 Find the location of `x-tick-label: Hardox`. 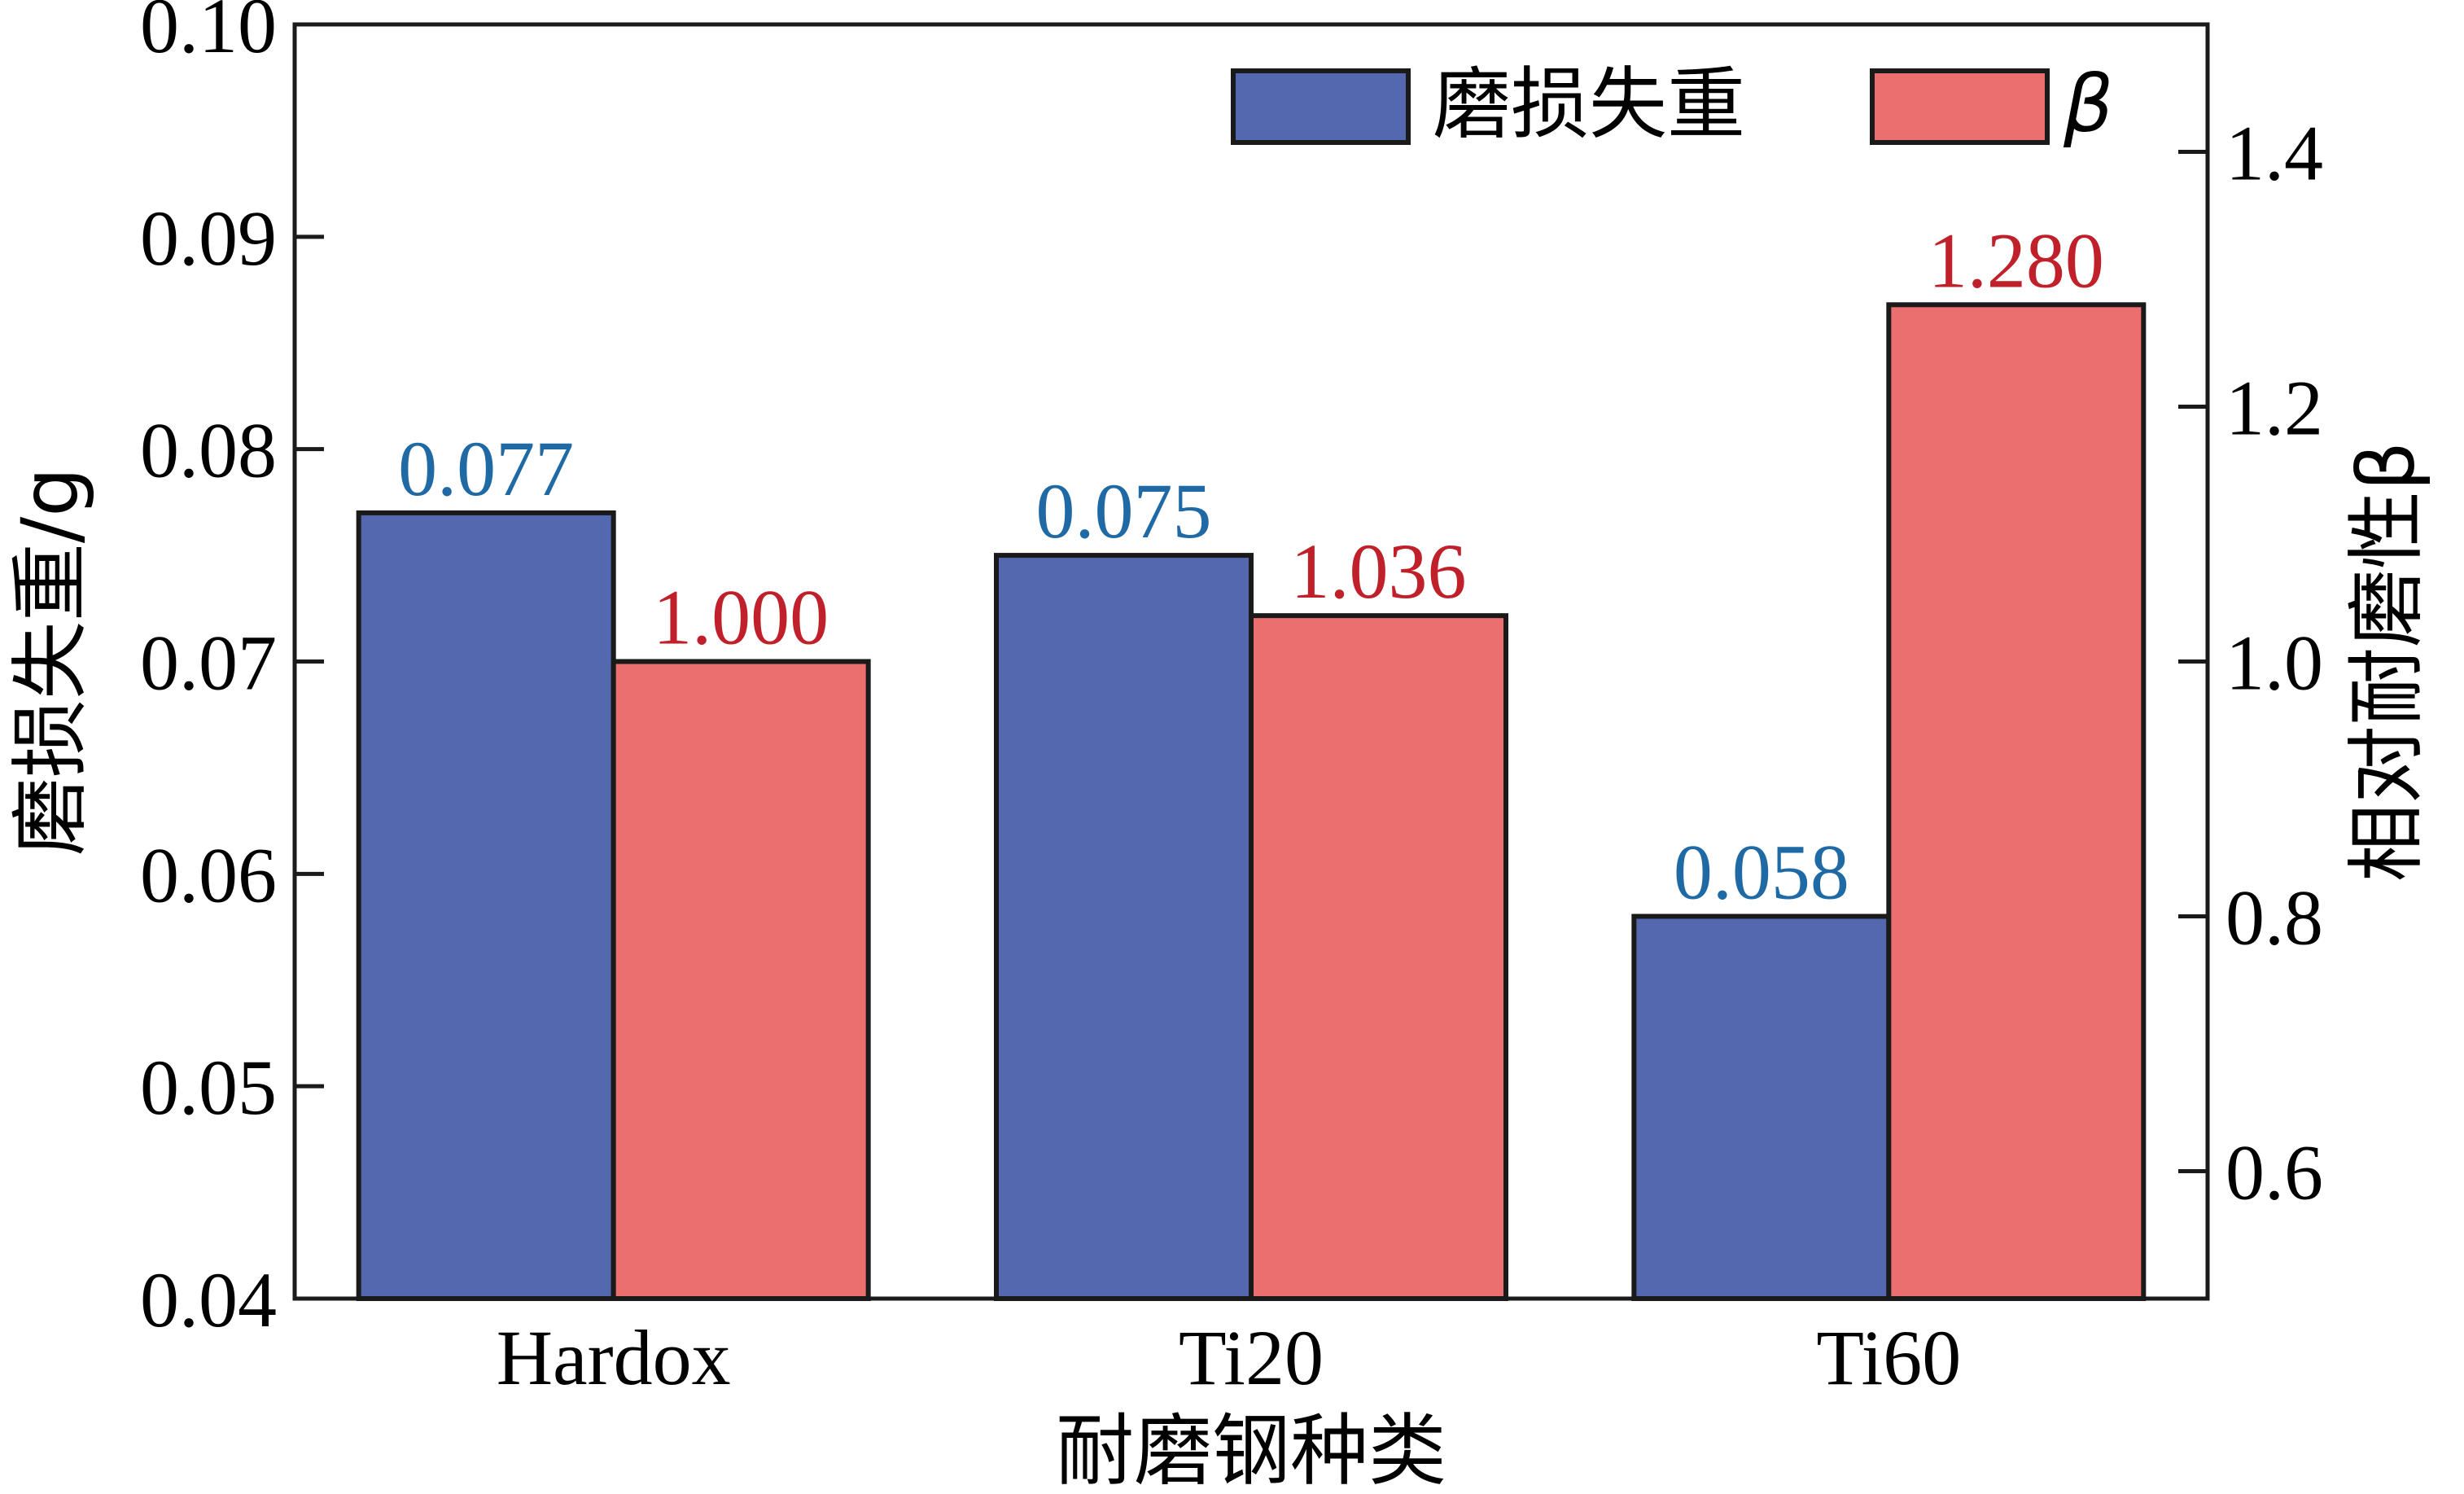

x-tick-label: Hardox is located at coordinates (614, 1357).